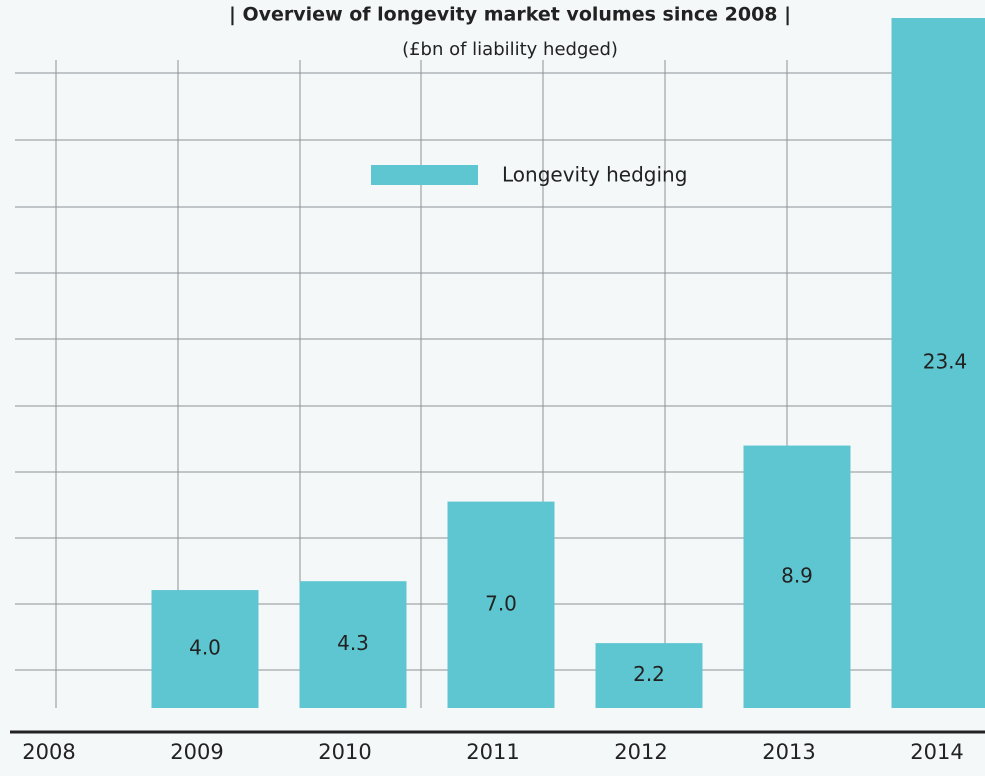  I want to click on value-label: 23.4, so click(945, 362).